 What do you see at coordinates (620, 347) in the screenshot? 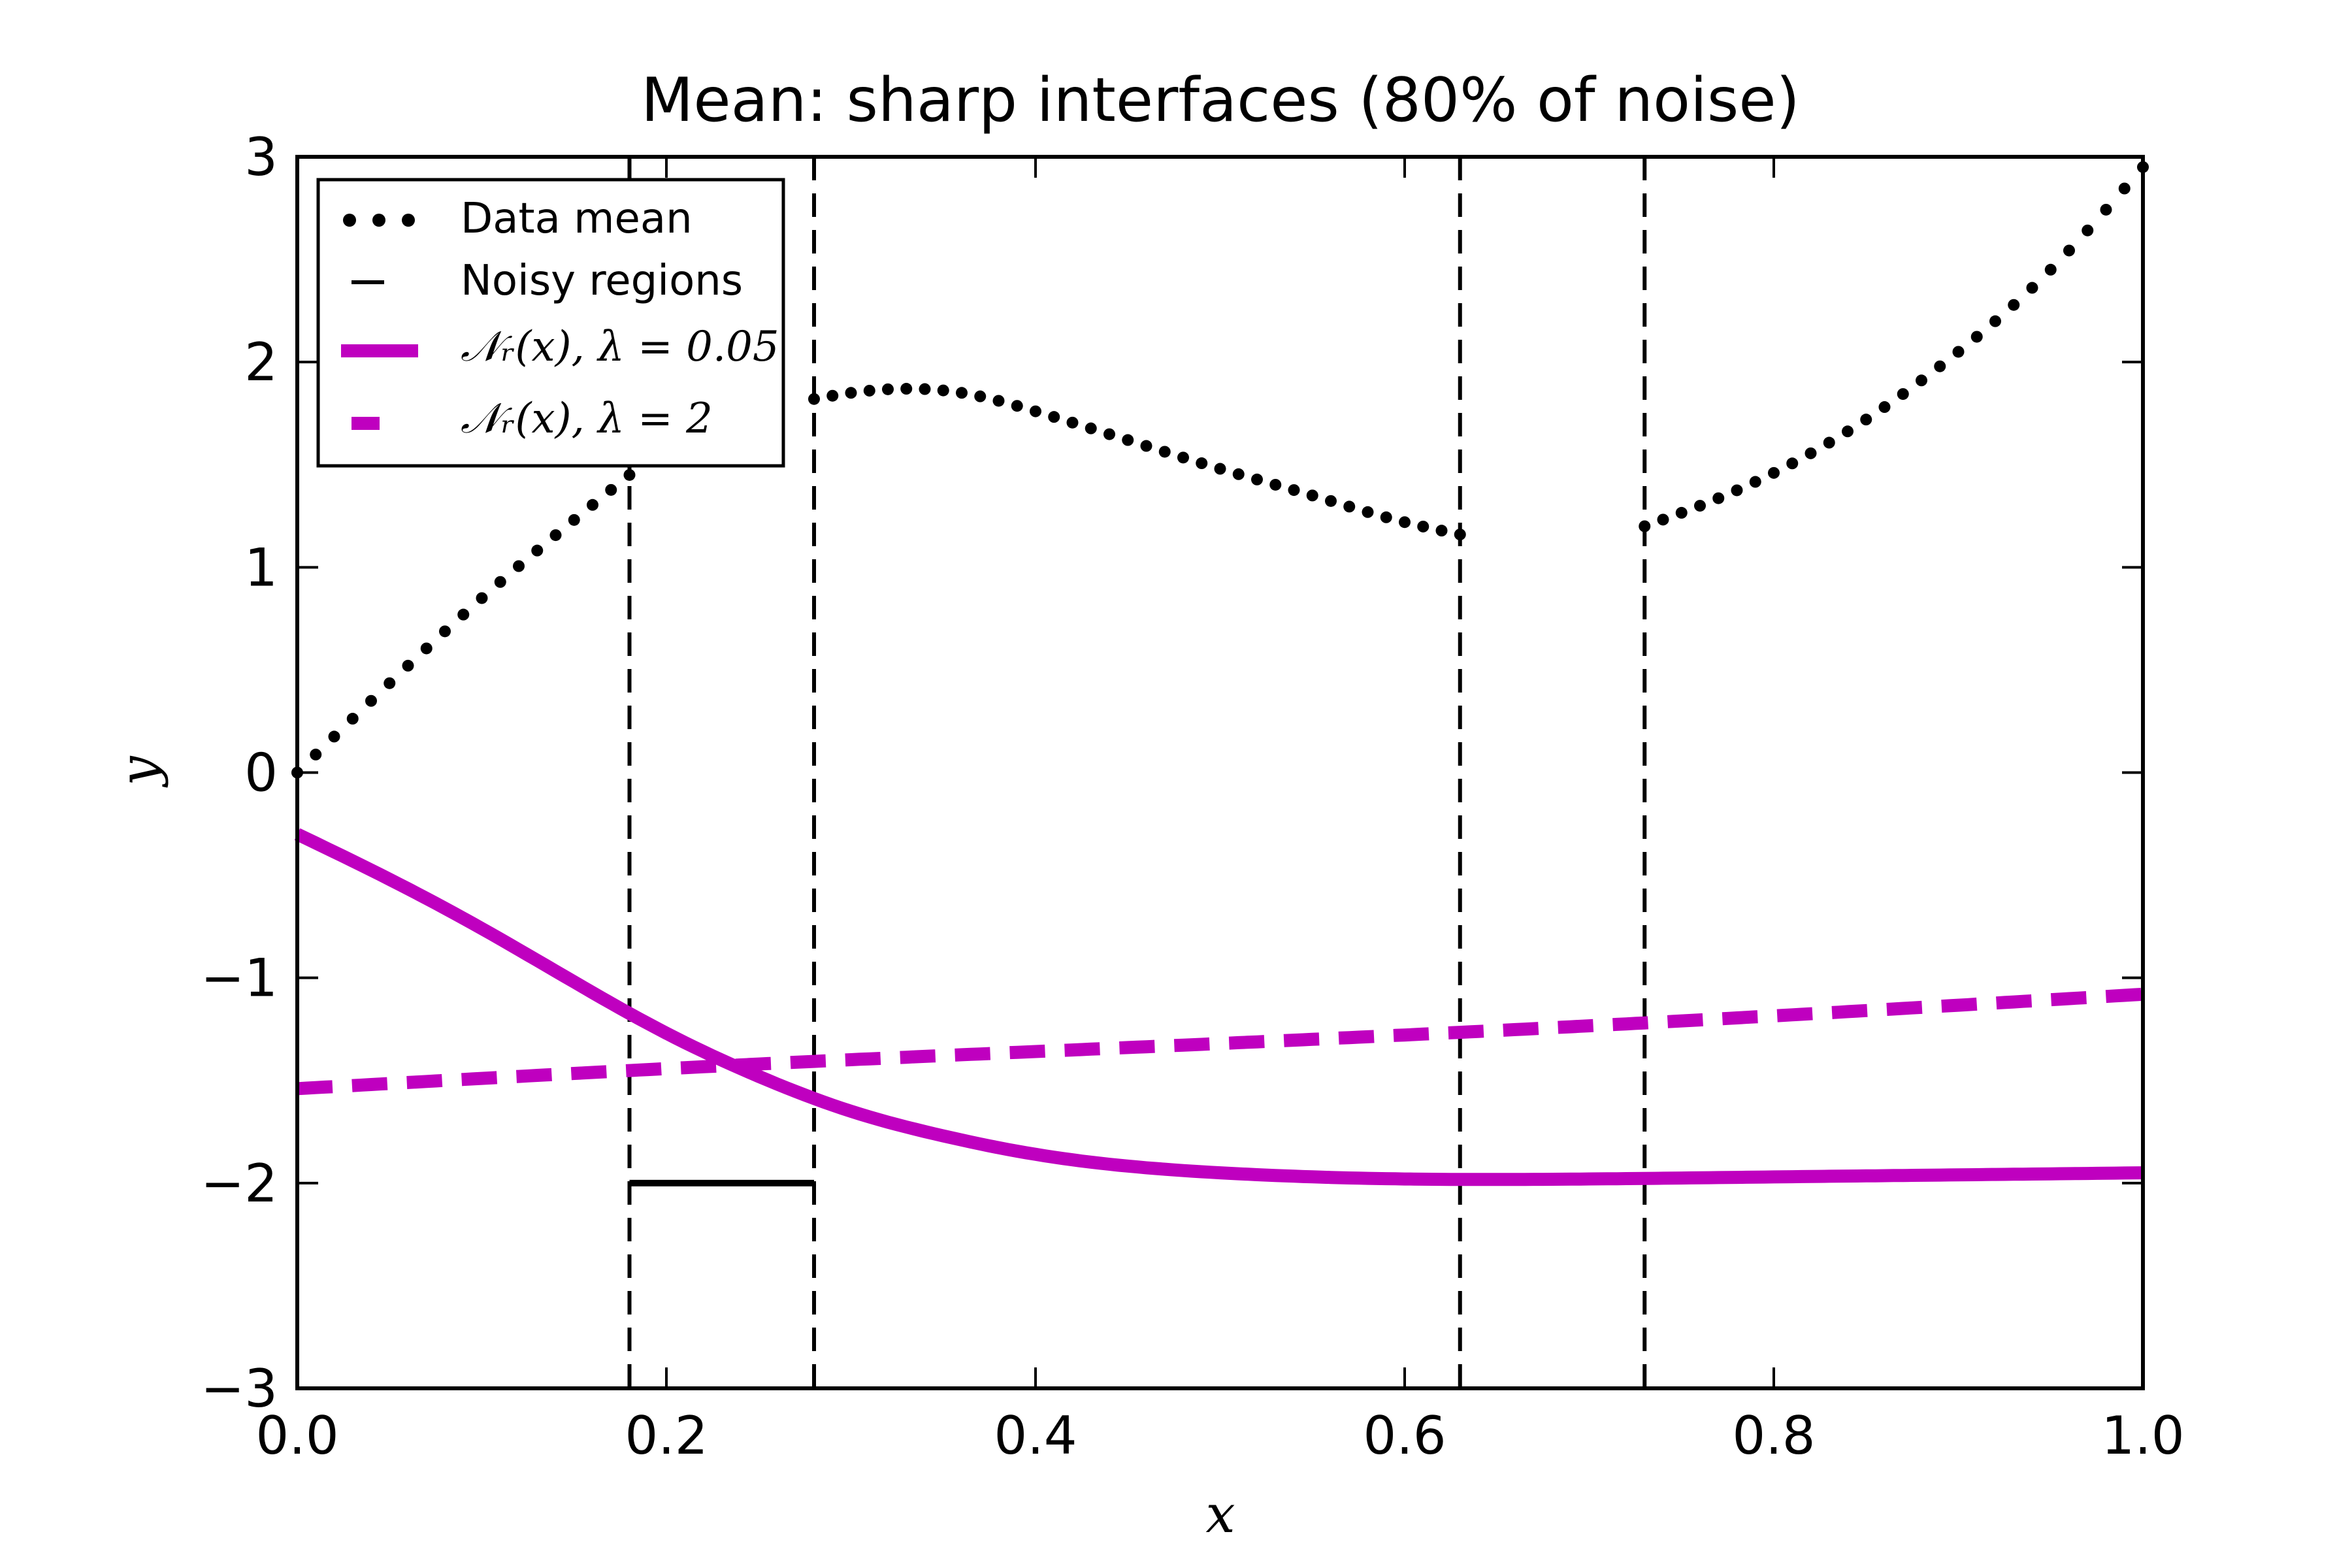
I see `legend-label: 𝒩ᵣ(x), λ = 0.05` at bounding box center [620, 347].